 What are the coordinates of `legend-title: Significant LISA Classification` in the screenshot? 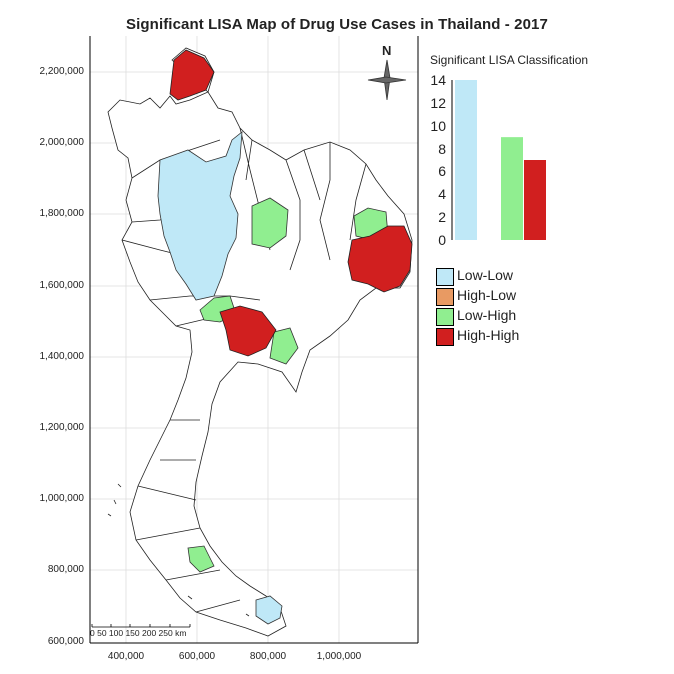 It's located at (509, 60).